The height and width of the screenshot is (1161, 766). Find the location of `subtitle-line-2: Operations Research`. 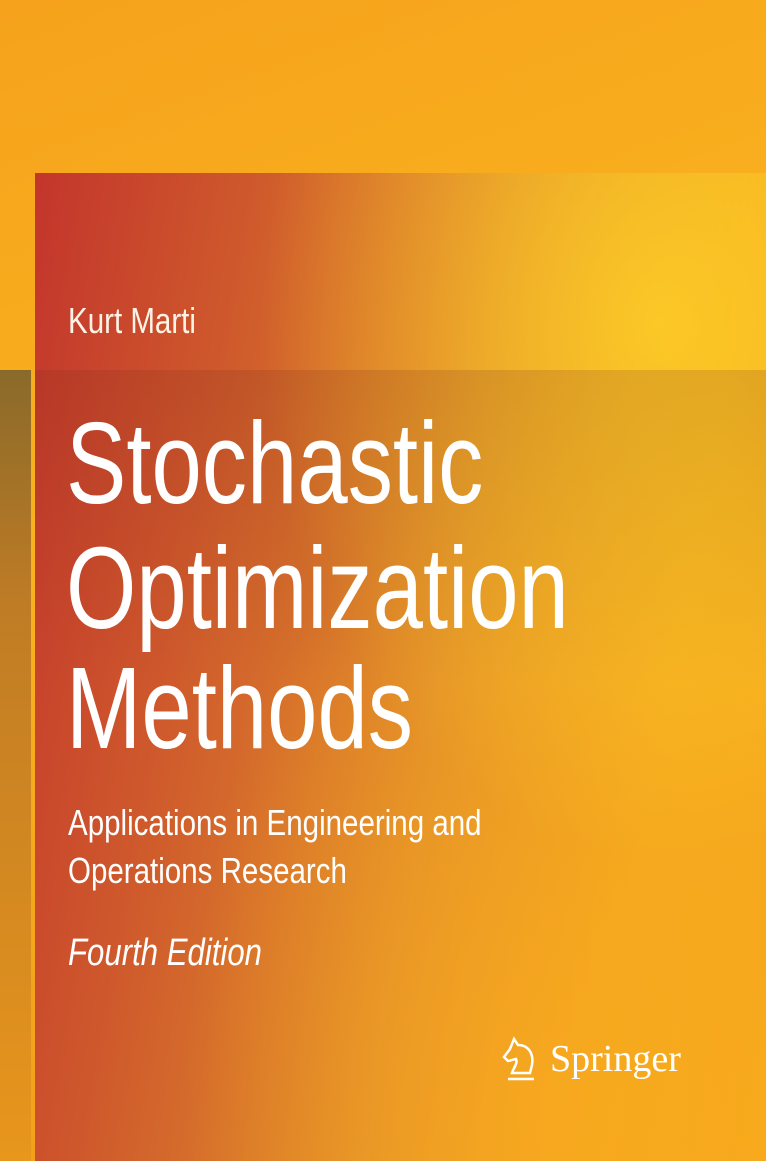

subtitle-line-2: Operations Research is located at coordinates (207, 870).